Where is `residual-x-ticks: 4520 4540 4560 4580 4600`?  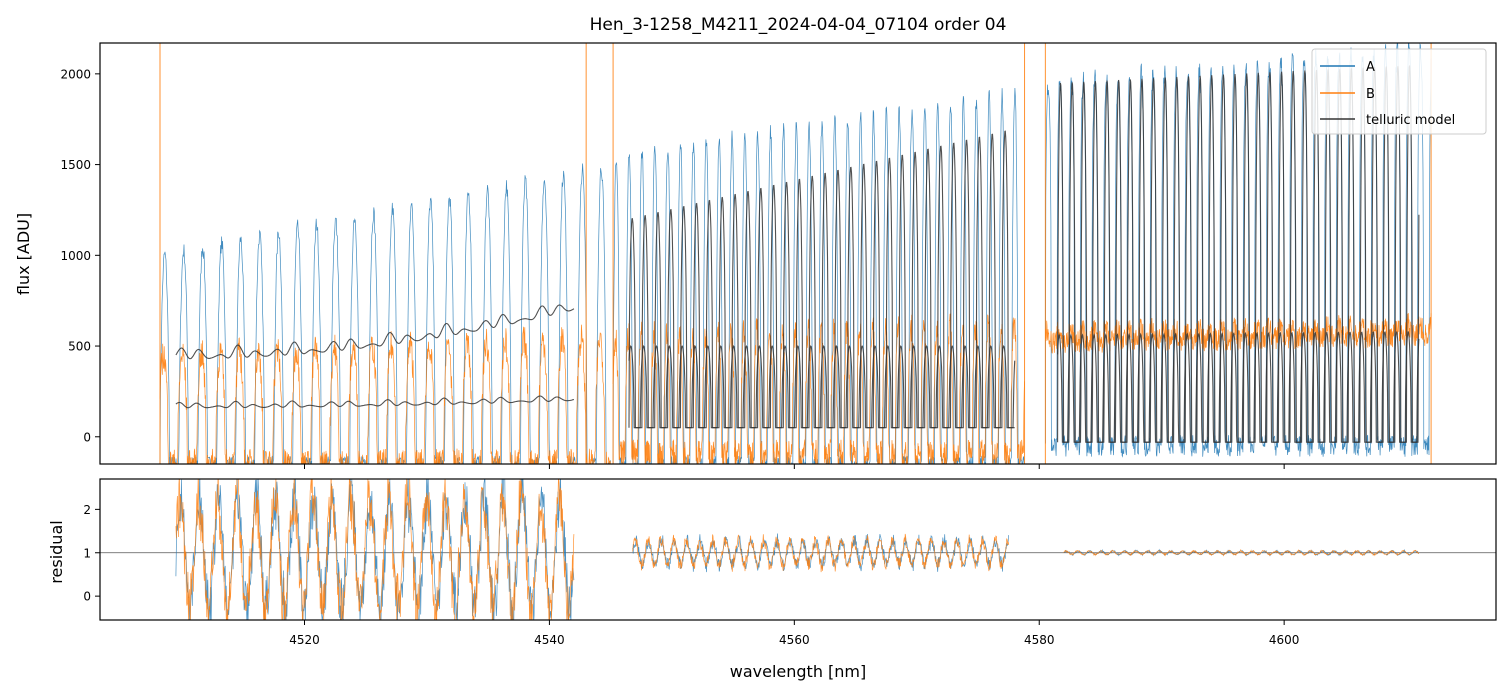 residual-x-ticks: 4520 4540 4560 4580 4600 is located at coordinates (794, 633).